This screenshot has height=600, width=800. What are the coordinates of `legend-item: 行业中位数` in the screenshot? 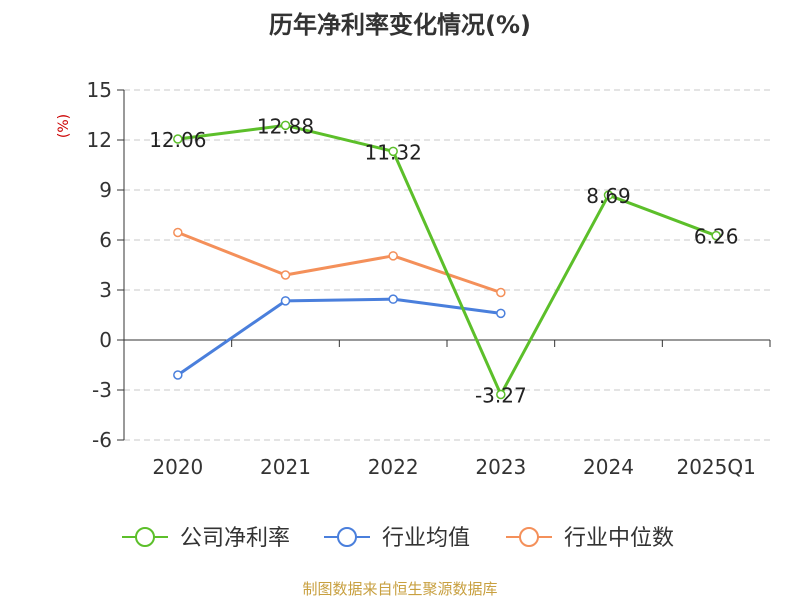 It's located at (590, 538).